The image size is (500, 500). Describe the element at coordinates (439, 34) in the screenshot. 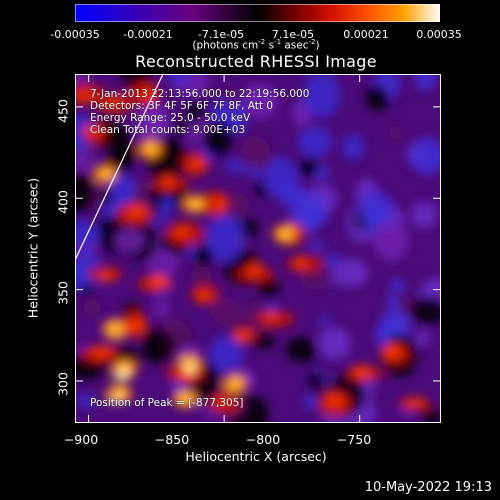

I see `colorbar-tick-label: 0.00035` at that location.